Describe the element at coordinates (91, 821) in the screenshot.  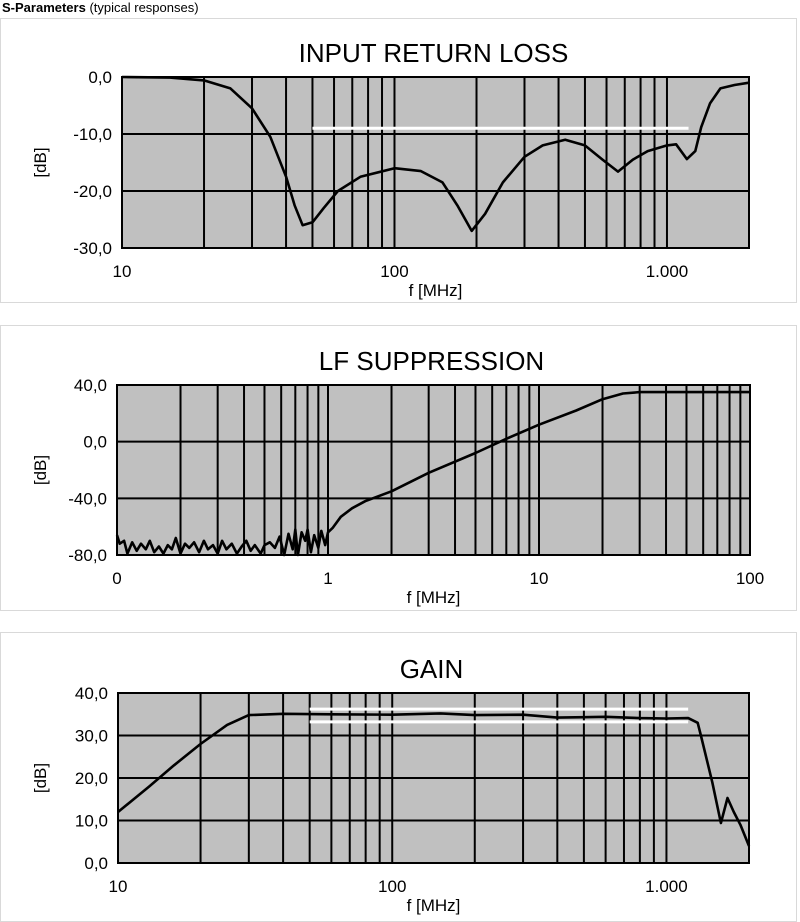
I see `y-tick-label: 10,0` at that location.